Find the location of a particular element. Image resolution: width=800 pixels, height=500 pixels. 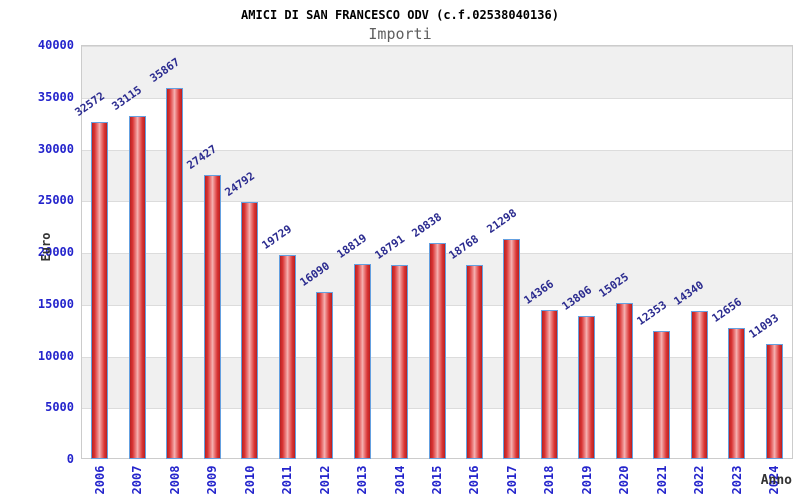

x-tick-label: 2020 is located at coordinates (624, 480).